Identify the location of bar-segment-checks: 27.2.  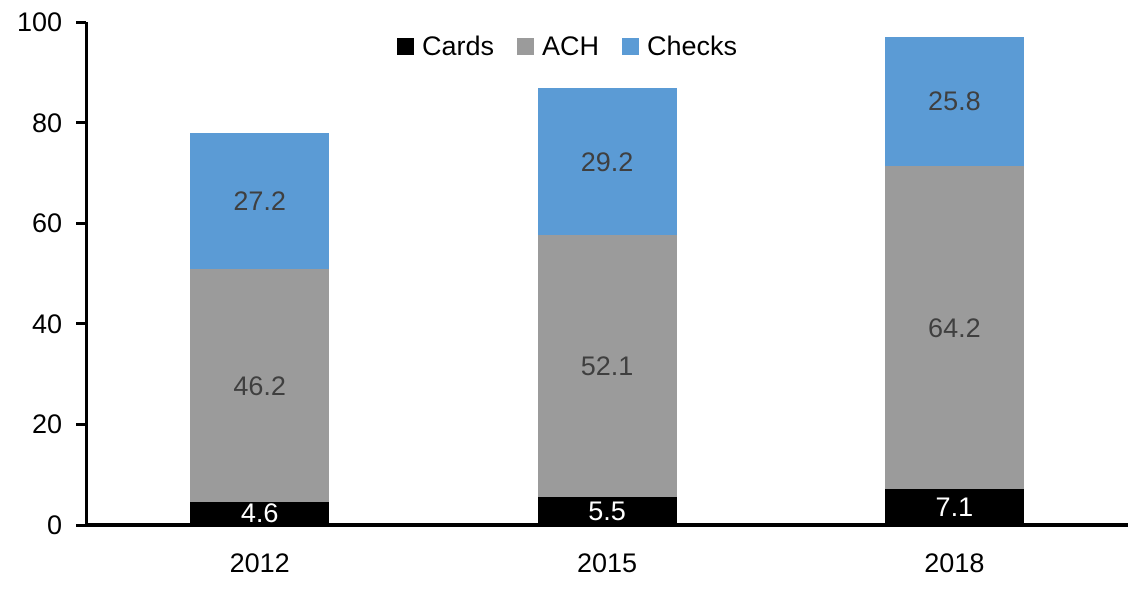
(260, 201).